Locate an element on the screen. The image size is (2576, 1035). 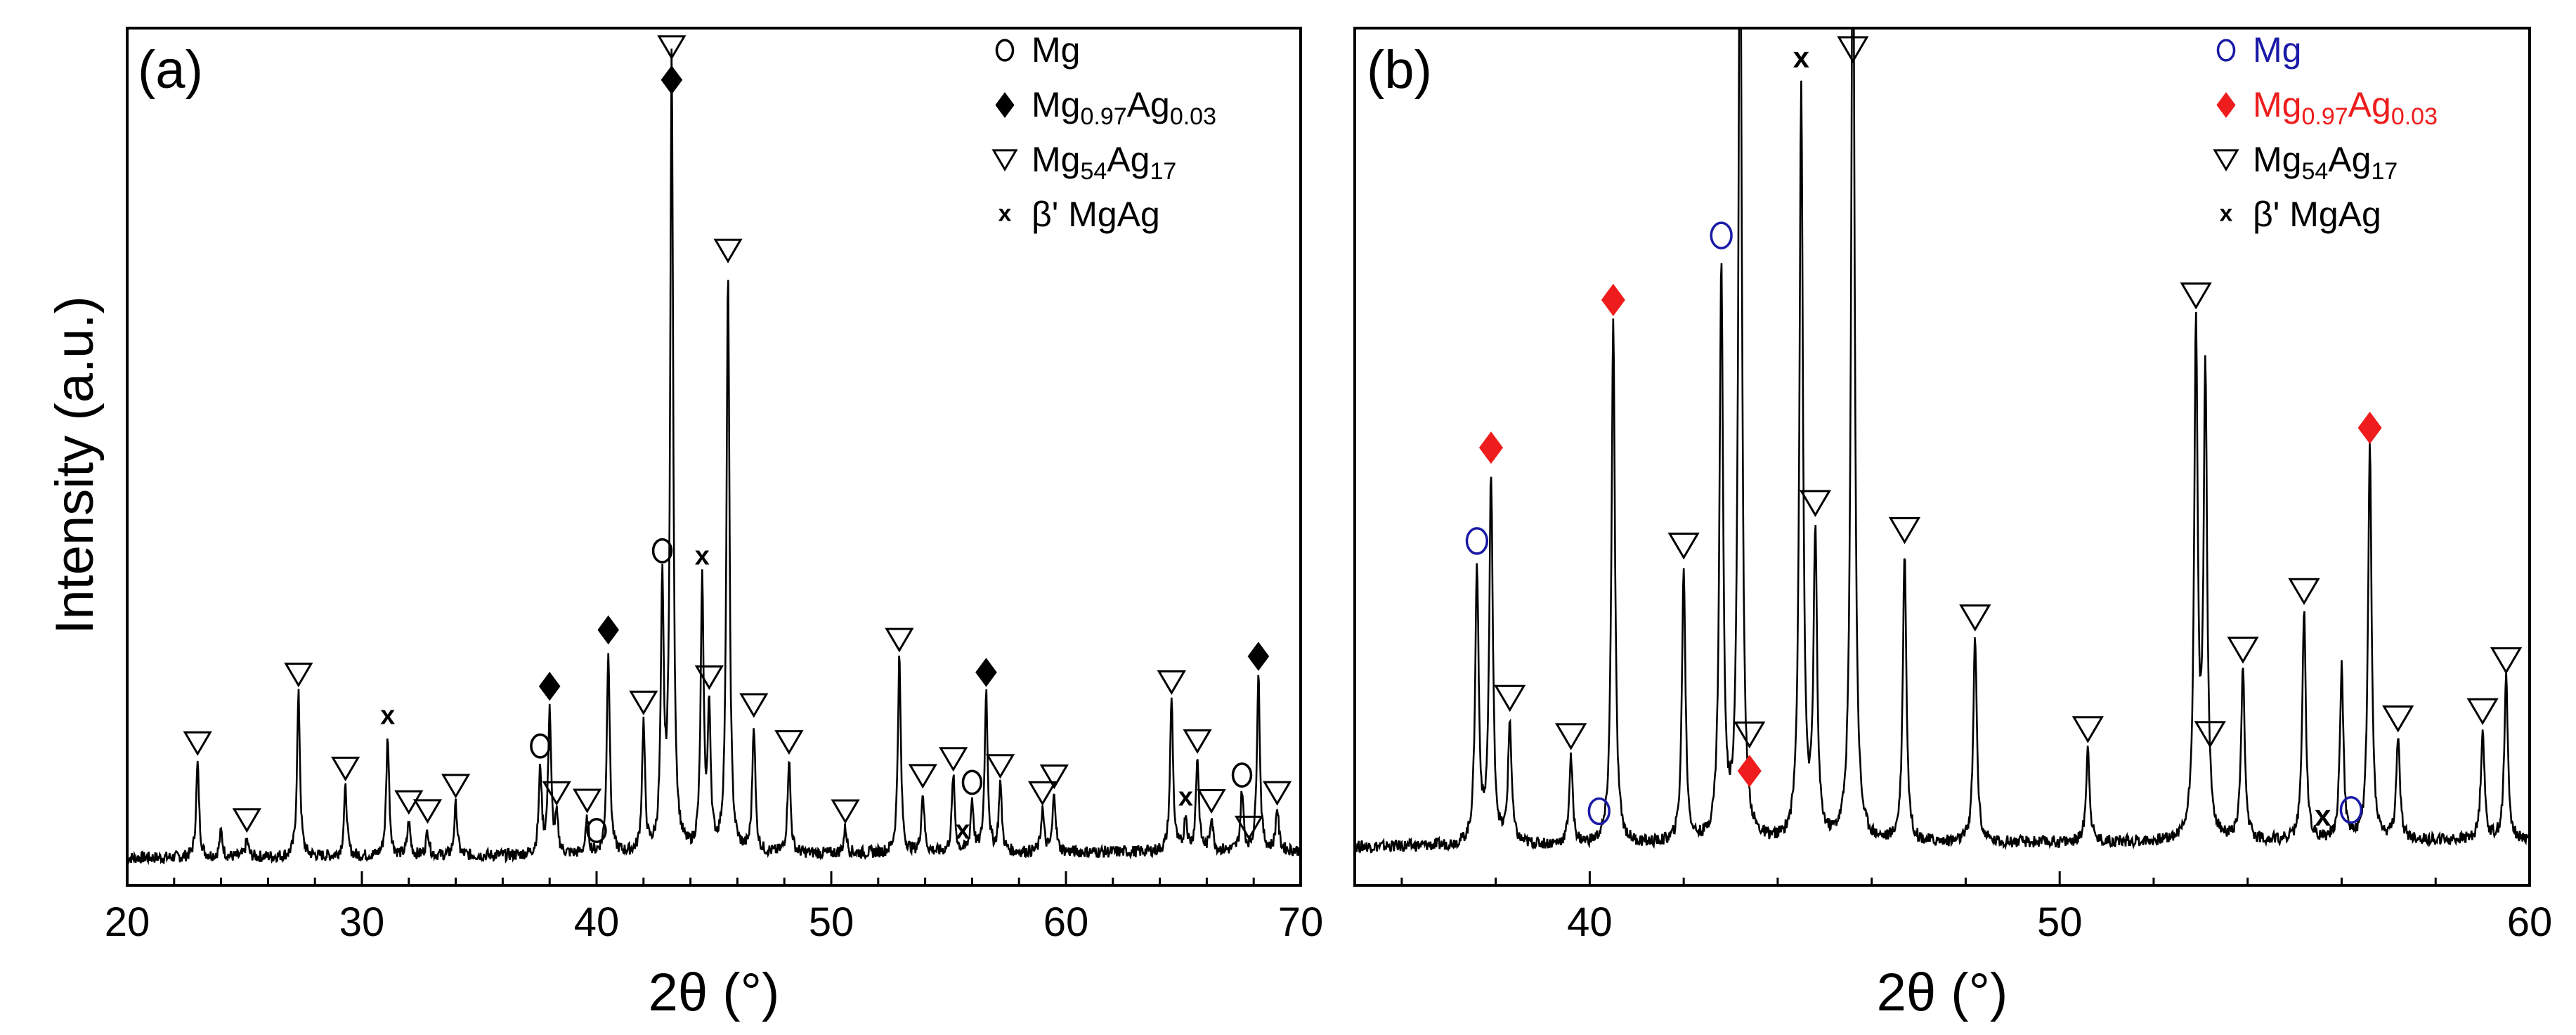
y-axis-label: Intensity (a.u.) is located at coordinates (75, 465).